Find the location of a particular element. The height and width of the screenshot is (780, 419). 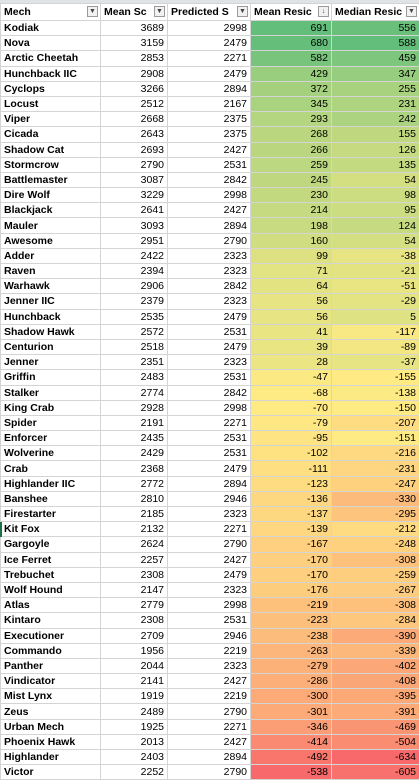

cell-mean-score: 2908 is located at coordinates (134, 73).